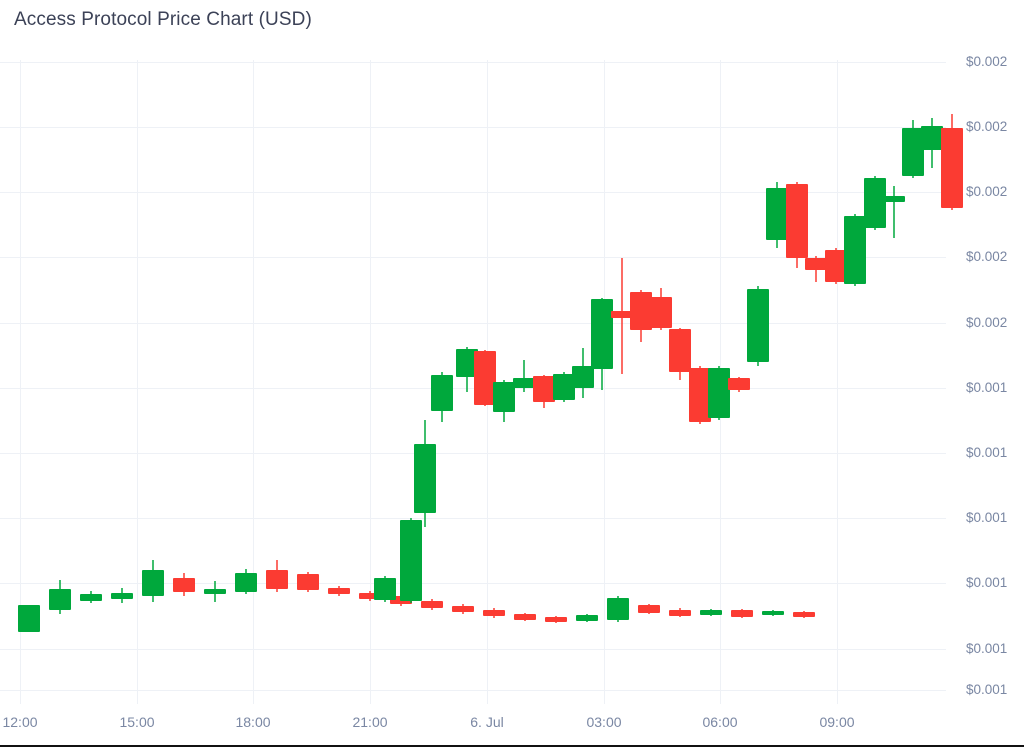 Image resolution: width=1024 pixels, height=747 pixels. I want to click on x-axis-tick-label: 09:00, so click(837, 722).